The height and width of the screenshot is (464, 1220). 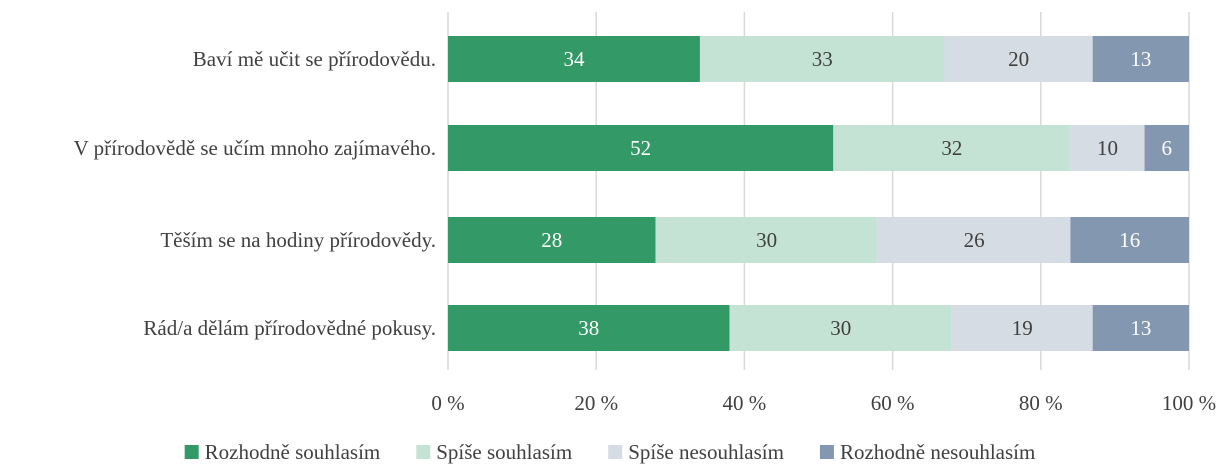 I want to click on legend-label: Rozhodně souhlasím, so click(x=293, y=452).